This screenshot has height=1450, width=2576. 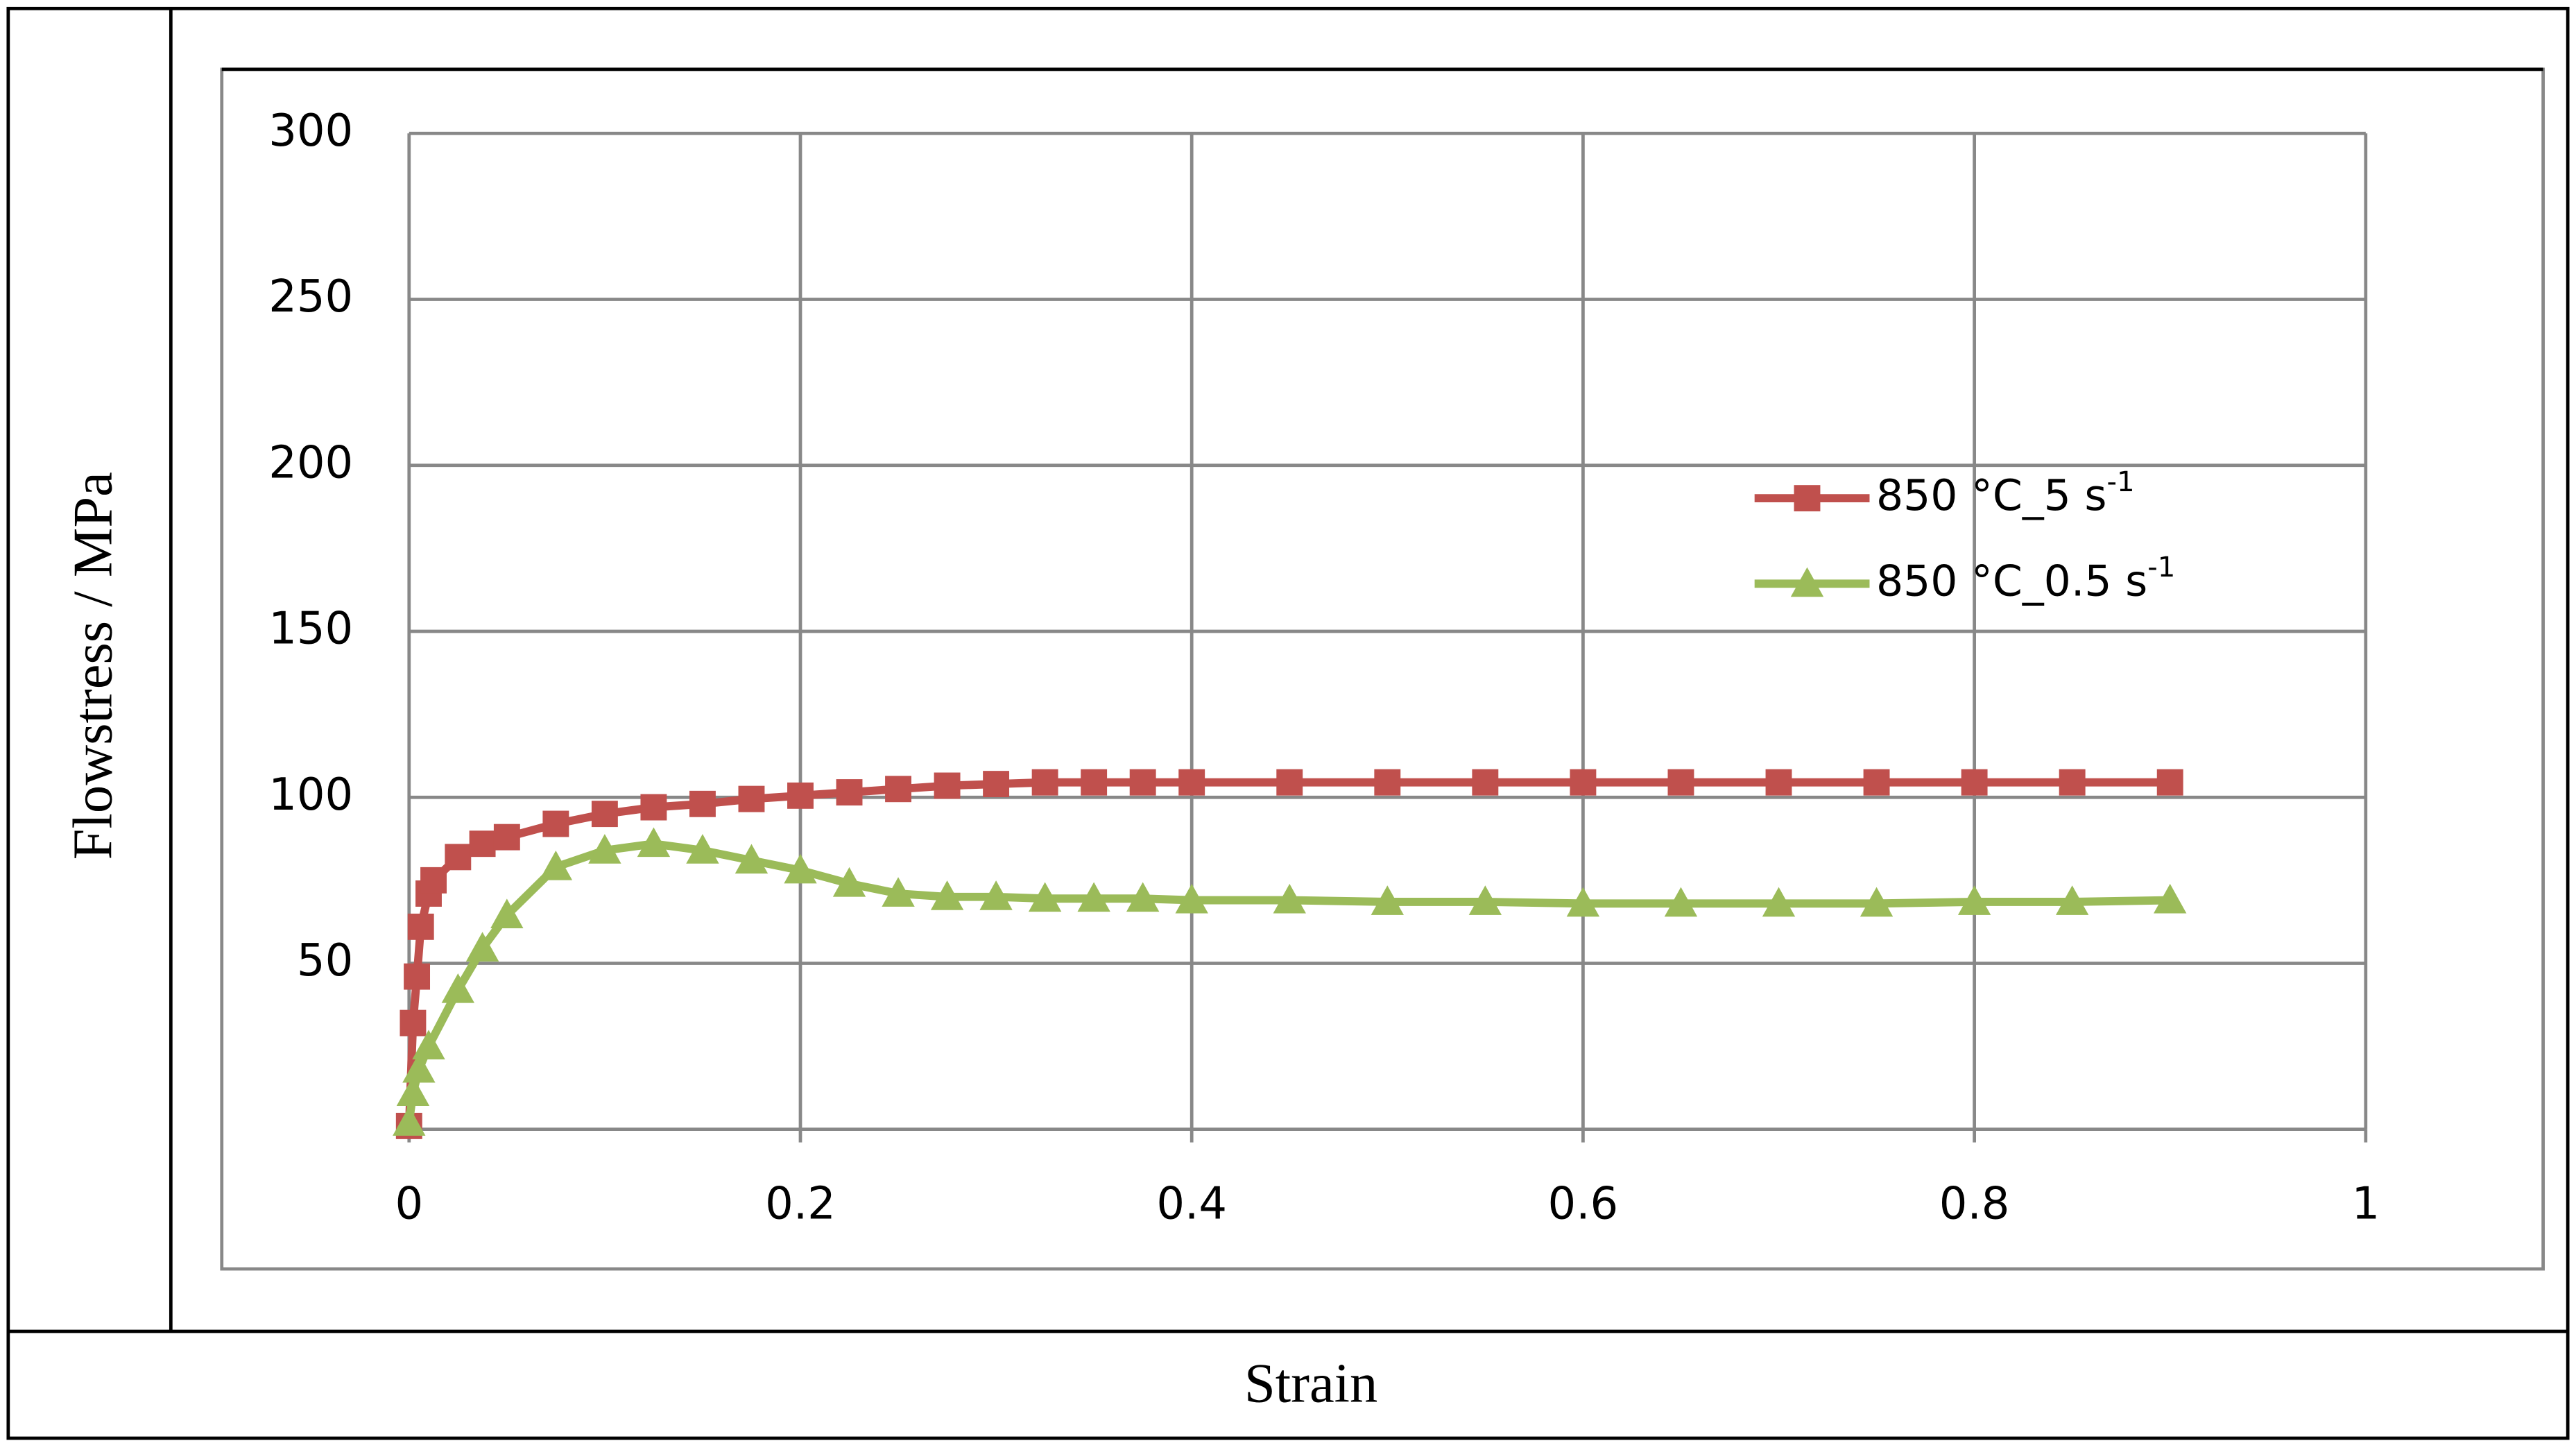 What do you see at coordinates (310, 297) in the screenshot?
I see `y-tick-label: 250` at bounding box center [310, 297].